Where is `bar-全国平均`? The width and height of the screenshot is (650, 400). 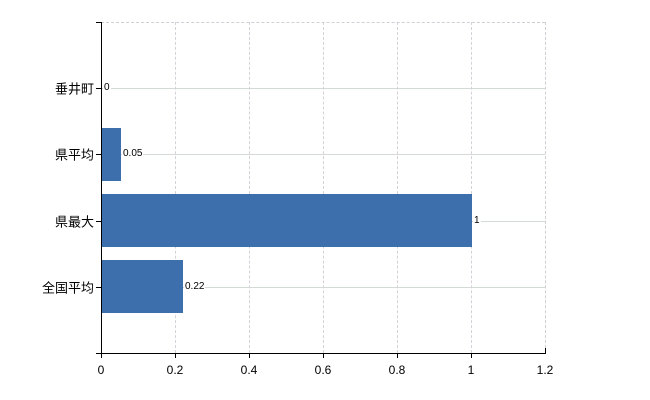 bar-全国平均 is located at coordinates (142, 286).